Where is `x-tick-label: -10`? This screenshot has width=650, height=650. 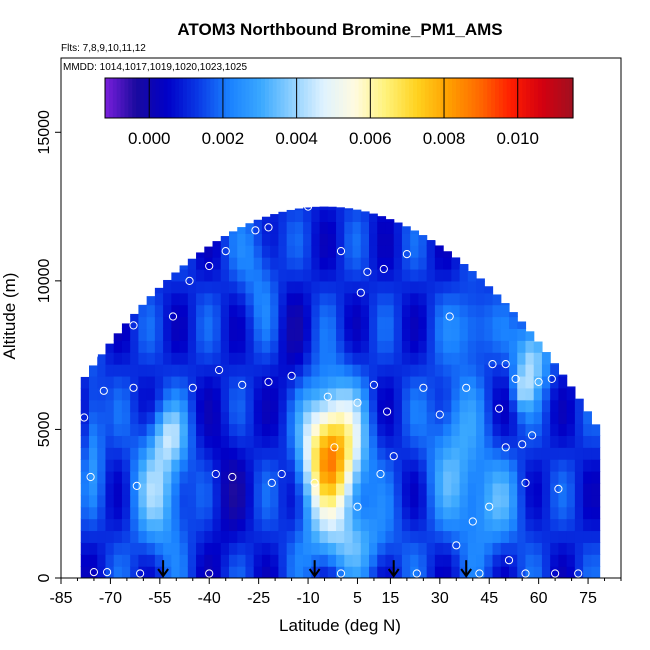
x-tick-label: -10 is located at coordinates (307, 598).